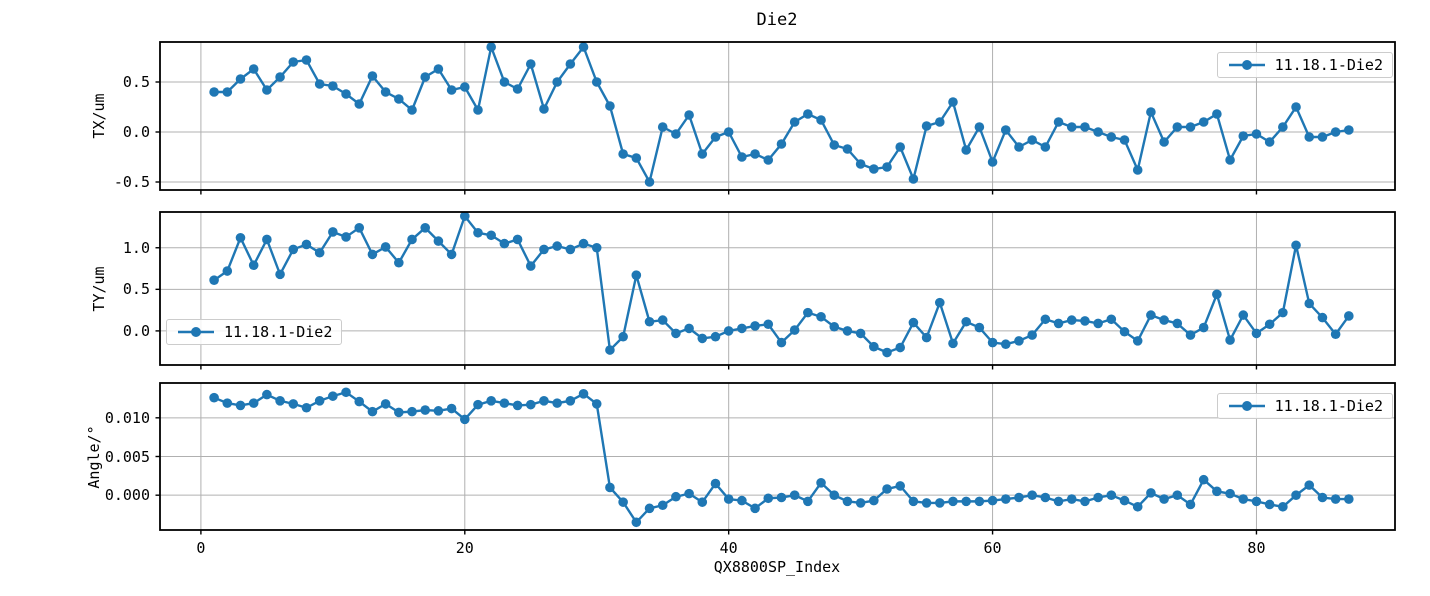 This screenshot has width=1430, height=596. Describe the element at coordinates (992, 548) in the screenshot. I see `x-tick-label: 60` at that location.